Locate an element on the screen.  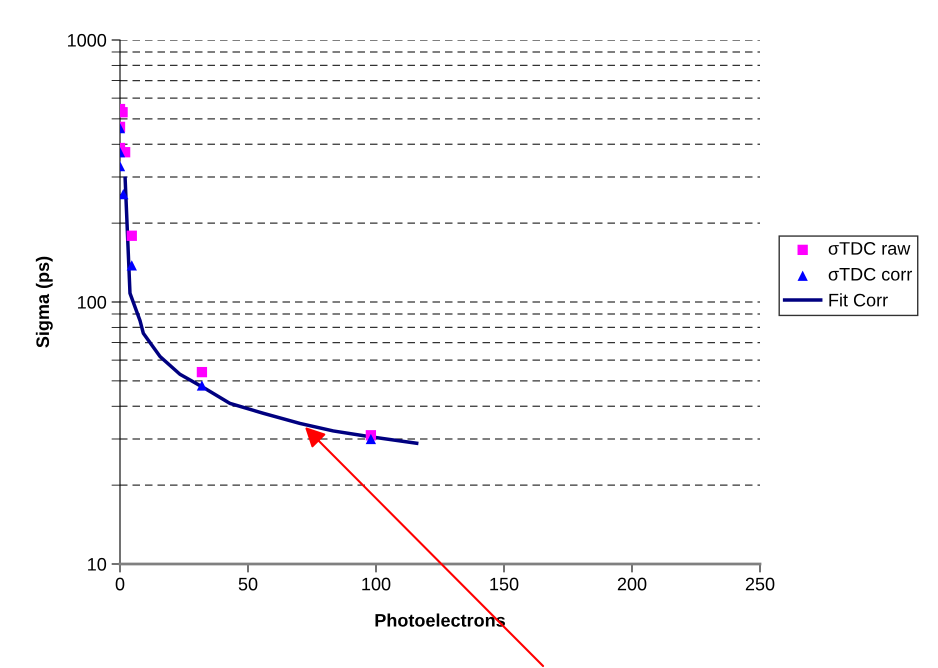
line-series is located at coordinates (270, 310).